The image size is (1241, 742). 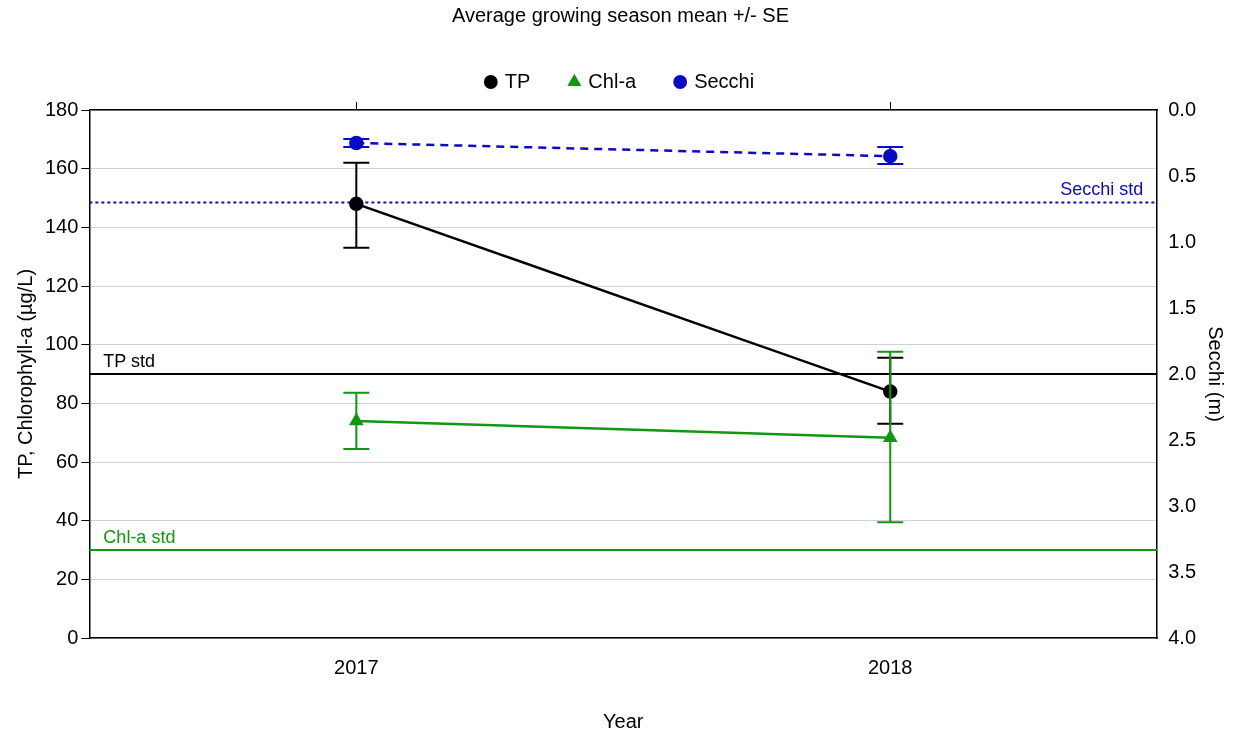 I want to click on y2-tick-label: 2.0, so click(x=1182, y=372).